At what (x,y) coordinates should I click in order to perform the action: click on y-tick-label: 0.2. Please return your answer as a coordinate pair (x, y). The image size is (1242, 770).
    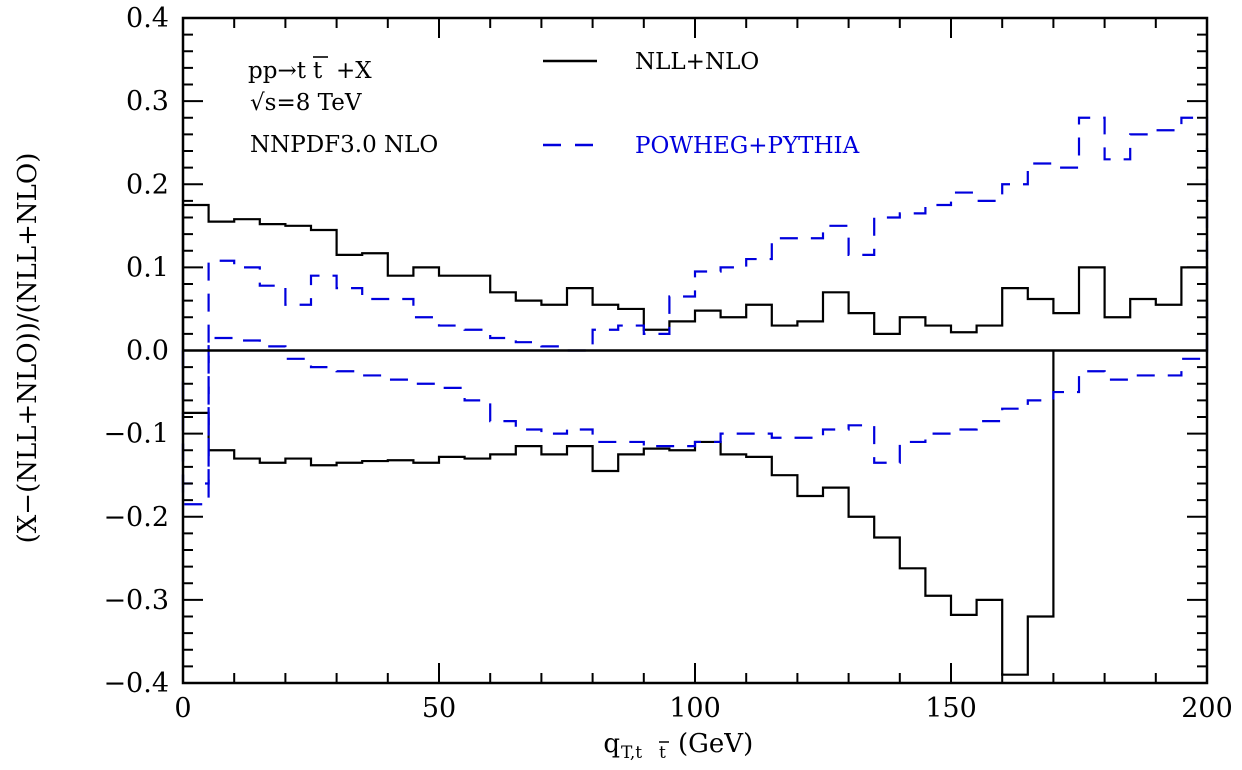
    Looking at the image, I should click on (147, 184).